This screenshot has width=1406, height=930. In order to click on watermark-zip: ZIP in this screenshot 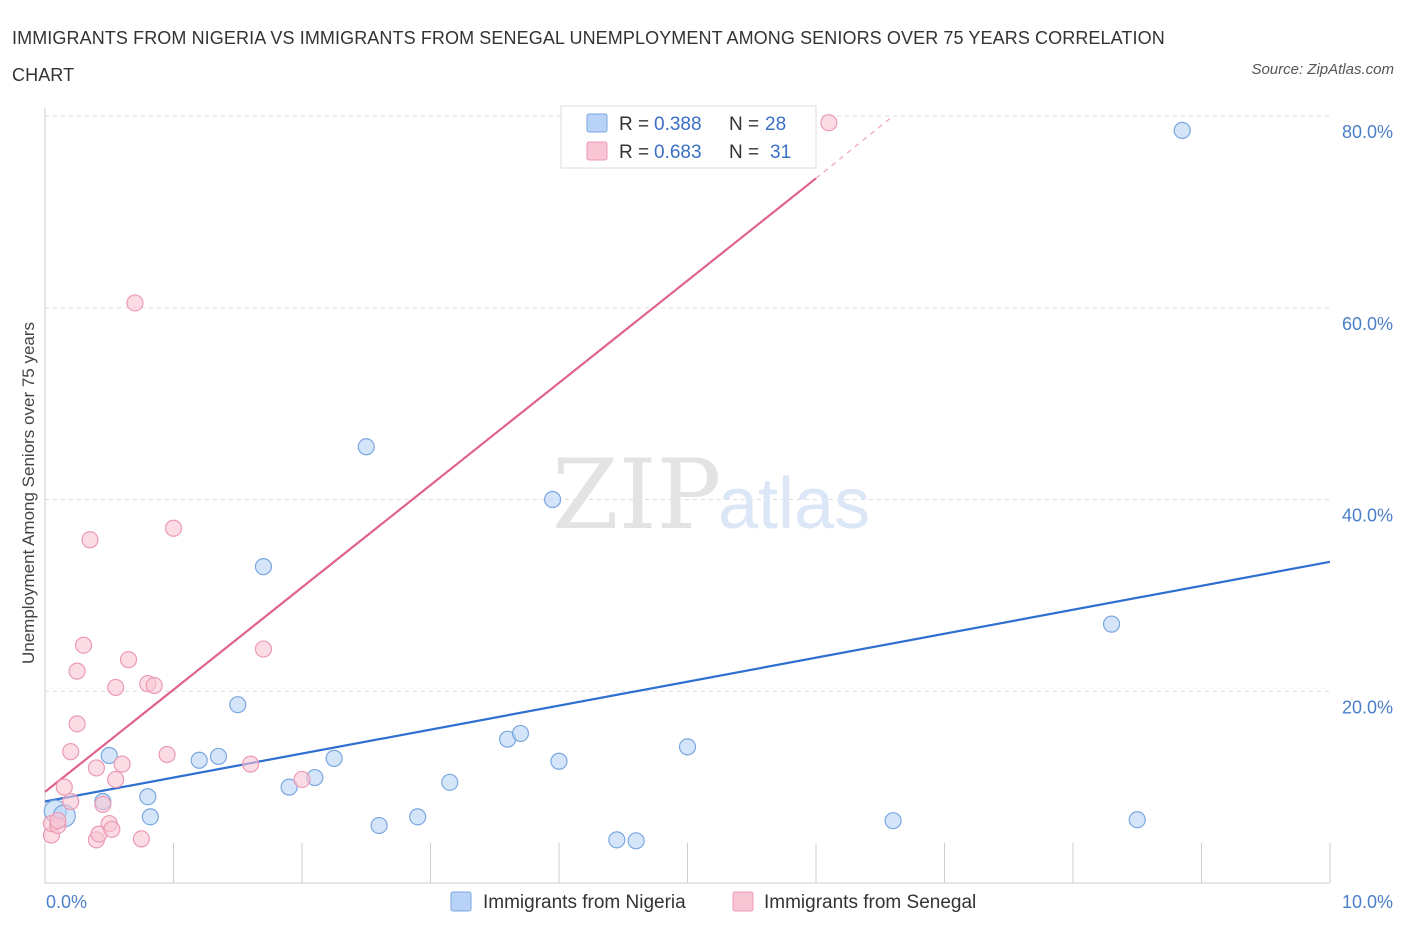, I will do `click(636, 495)`.